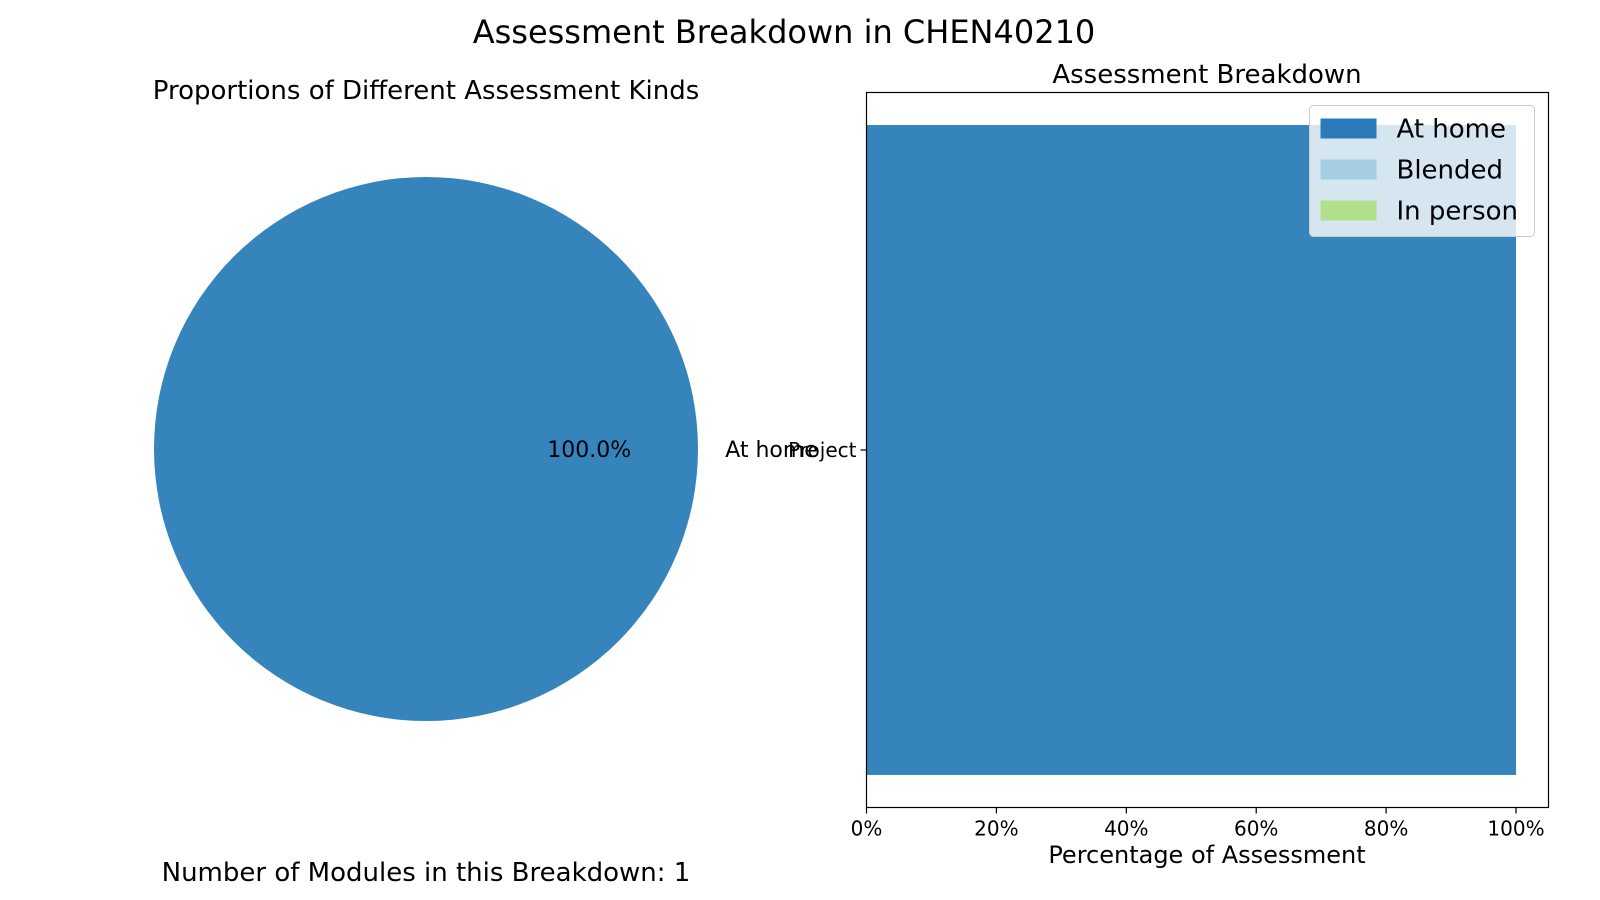 The height and width of the screenshot is (900, 1600). What do you see at coordinates (589, 450) in the screenshot?
I see `pie-slice-percent-label: 100.0%` at bounding box center [589, 450].